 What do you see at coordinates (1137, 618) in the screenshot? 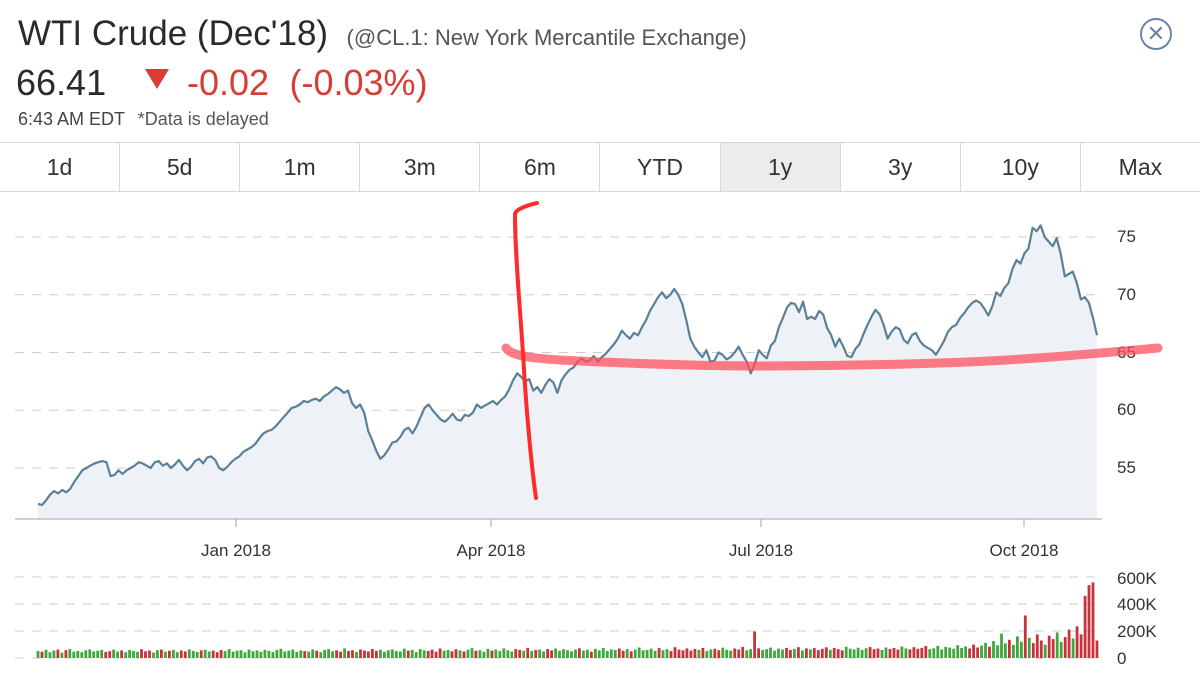
I see `volume-y-axis: 600K 400K 200K 0` at bounding box center [1137, 618].